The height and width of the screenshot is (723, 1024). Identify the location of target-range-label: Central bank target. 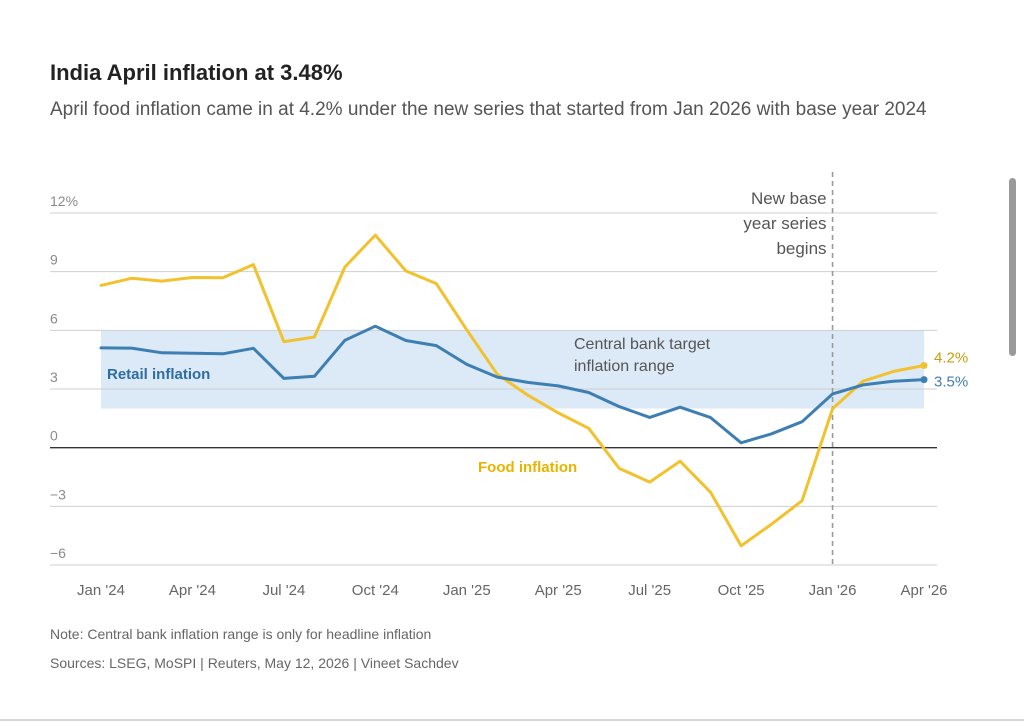
(642, 344).